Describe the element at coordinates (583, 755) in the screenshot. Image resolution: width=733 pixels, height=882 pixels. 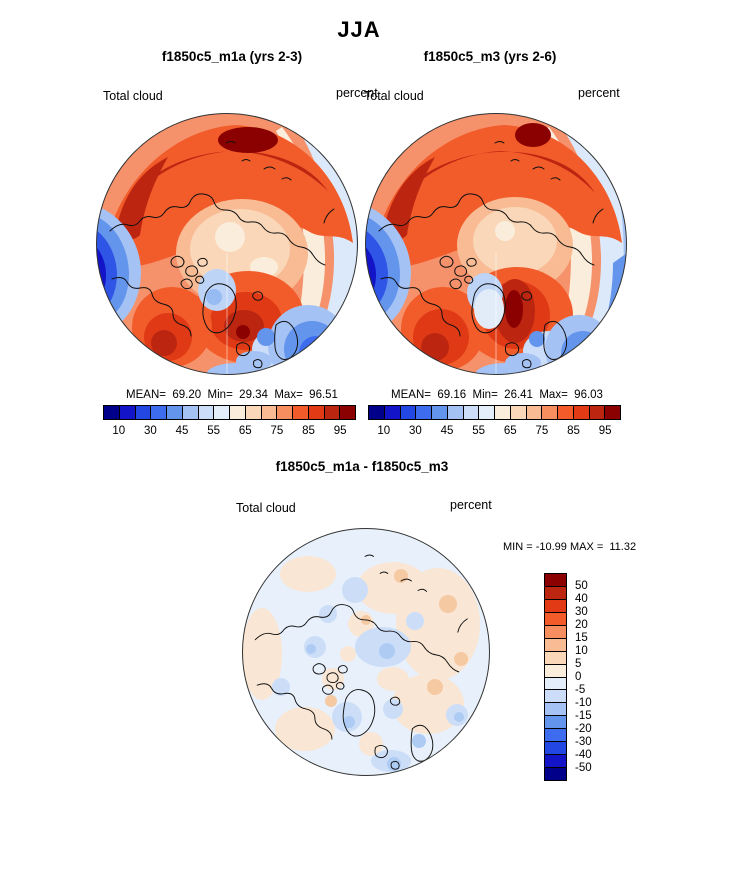
I see `colorbar-tick-label: -40` at that location.